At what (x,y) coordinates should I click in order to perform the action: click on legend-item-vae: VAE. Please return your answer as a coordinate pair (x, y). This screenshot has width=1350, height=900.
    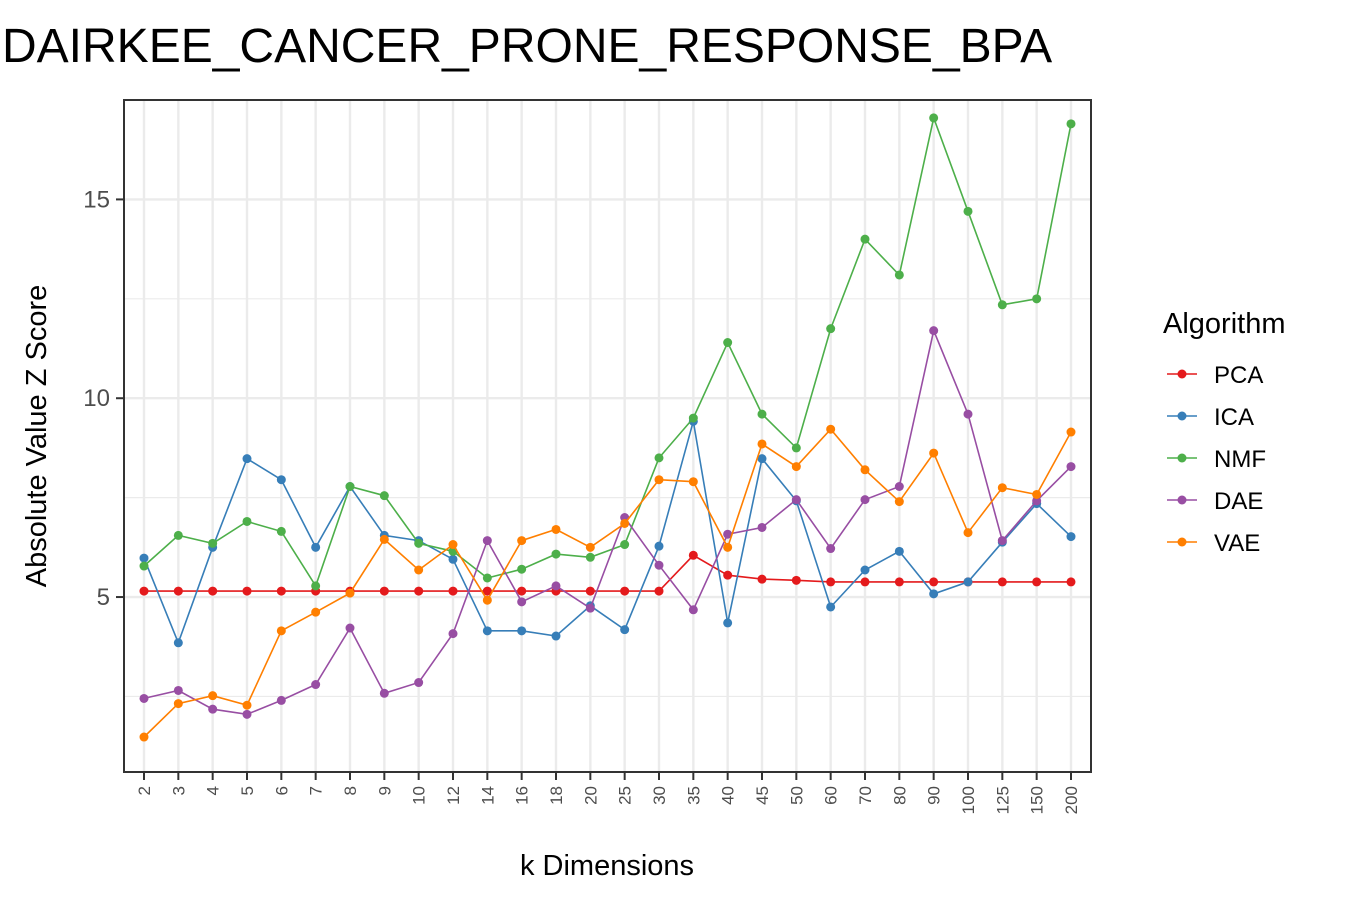
    Looking at the image, I should click on (1213, 543).